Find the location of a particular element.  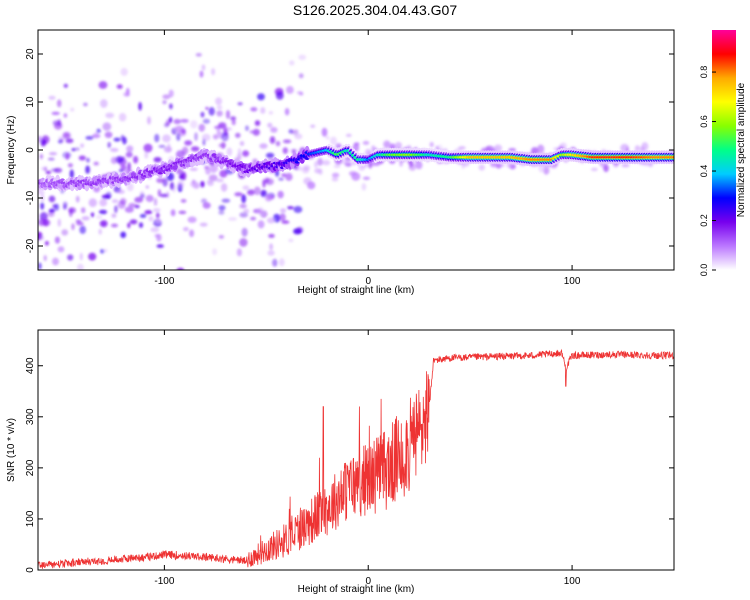

spectrogram-x-tick-label: 0 is located at coordinates (368, 281).